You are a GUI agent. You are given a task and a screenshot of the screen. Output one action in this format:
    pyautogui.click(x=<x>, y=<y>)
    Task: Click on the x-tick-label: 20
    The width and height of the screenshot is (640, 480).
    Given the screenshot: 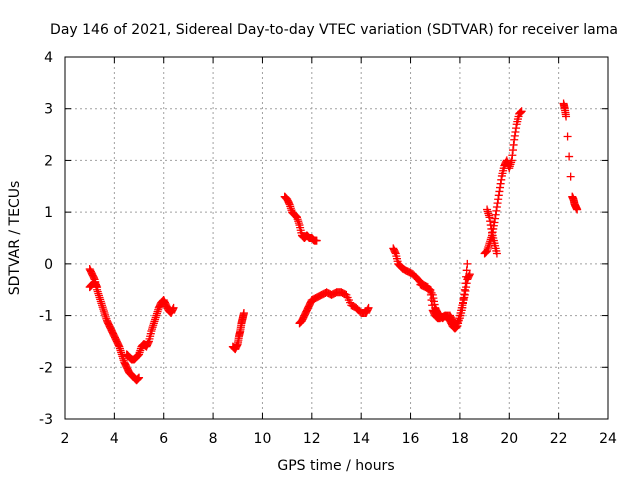 What is the action you would take?
    pyautogui.click(x=509, y=439)
    